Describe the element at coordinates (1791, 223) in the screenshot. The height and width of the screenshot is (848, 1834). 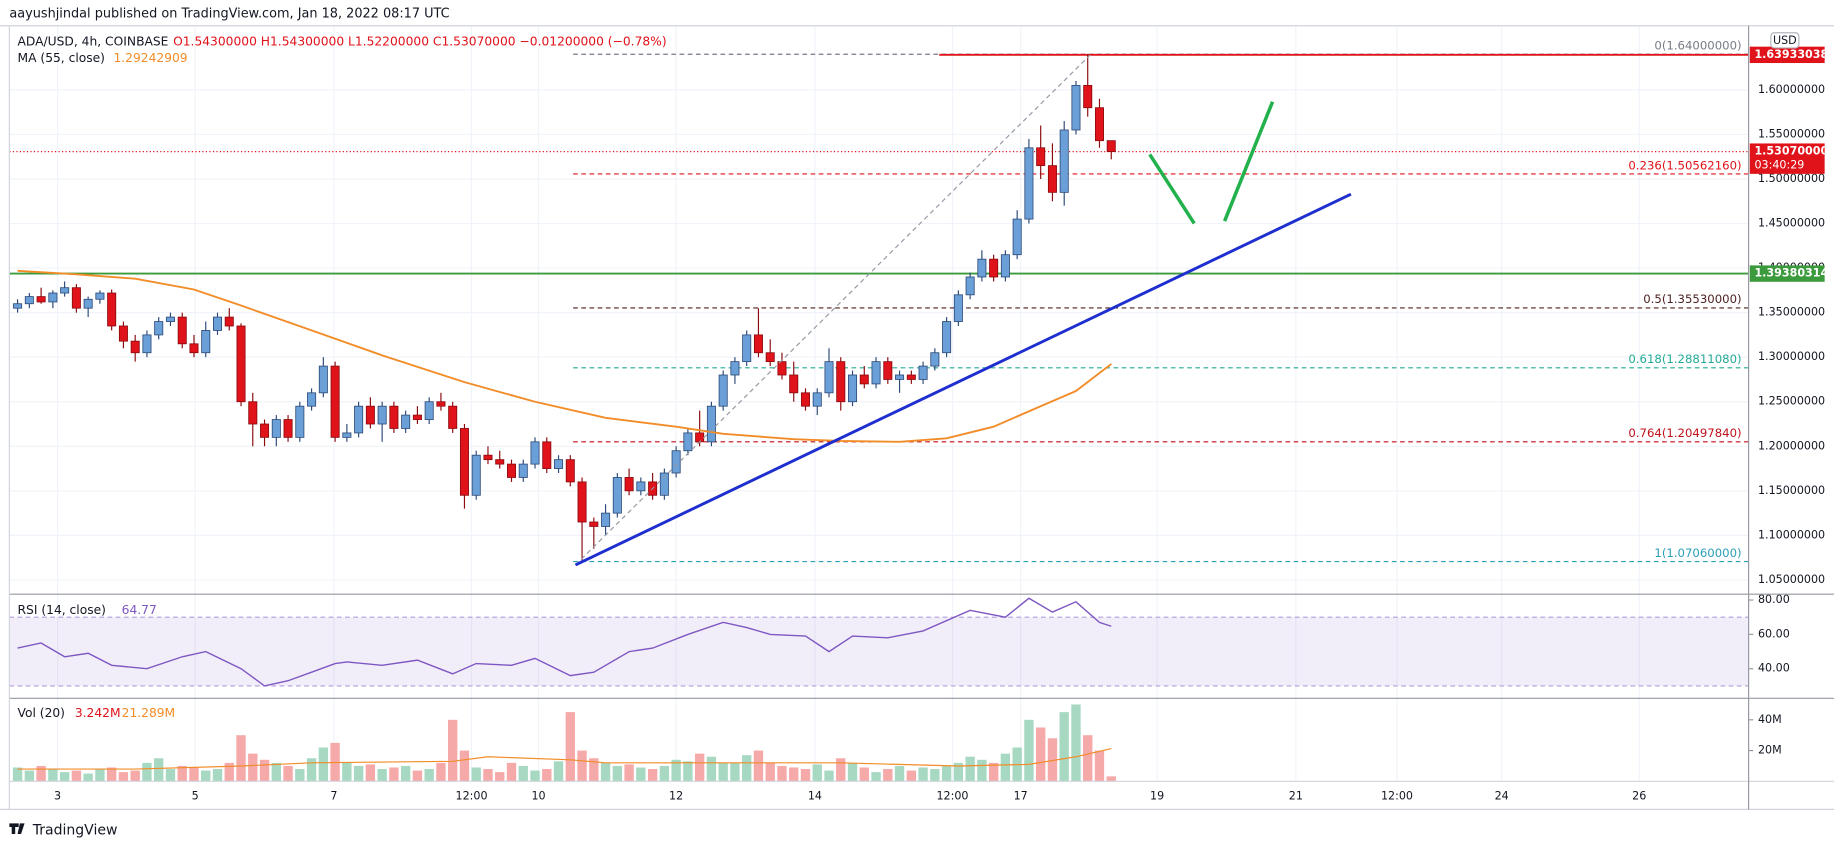
I see `y-tick-label: 1.45000000` at that location.